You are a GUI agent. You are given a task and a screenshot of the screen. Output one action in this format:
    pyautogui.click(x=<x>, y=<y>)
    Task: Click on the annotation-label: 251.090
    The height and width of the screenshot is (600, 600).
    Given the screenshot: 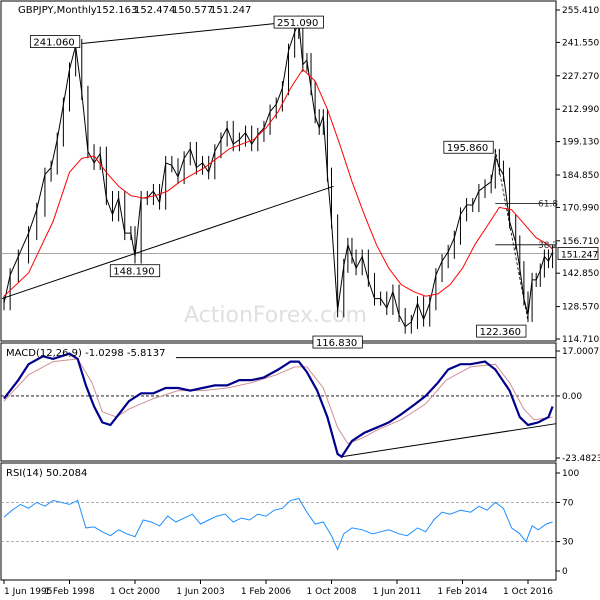 What is the action you would take?
    pyautogui.click(x=297, y=23)
    